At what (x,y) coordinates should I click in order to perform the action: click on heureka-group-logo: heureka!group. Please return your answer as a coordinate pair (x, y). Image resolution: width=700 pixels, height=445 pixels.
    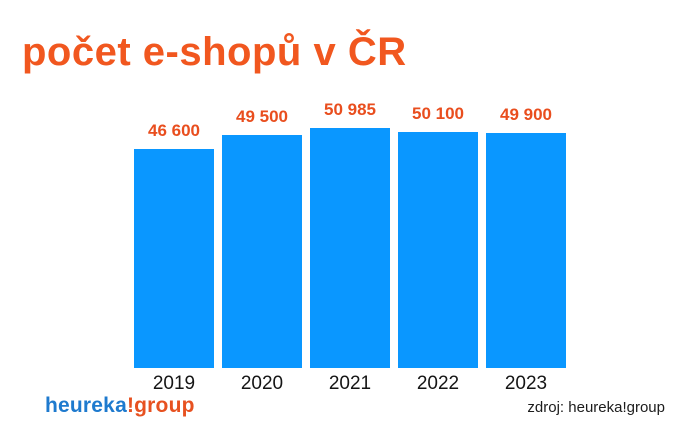
    Looking at the image, I should click on (120, 406).